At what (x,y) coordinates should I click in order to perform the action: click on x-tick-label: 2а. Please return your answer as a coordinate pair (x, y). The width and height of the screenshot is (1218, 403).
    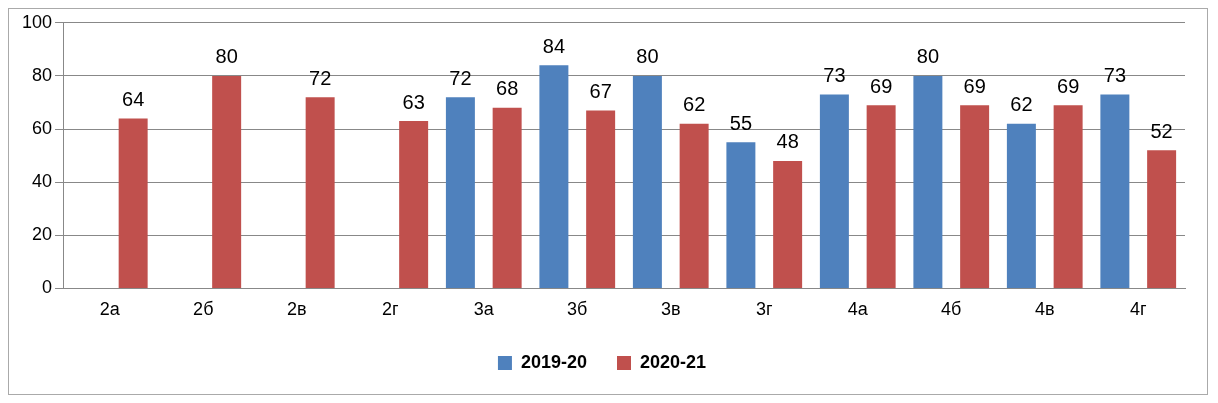
    Looking at the image, I should click on (110, 309).